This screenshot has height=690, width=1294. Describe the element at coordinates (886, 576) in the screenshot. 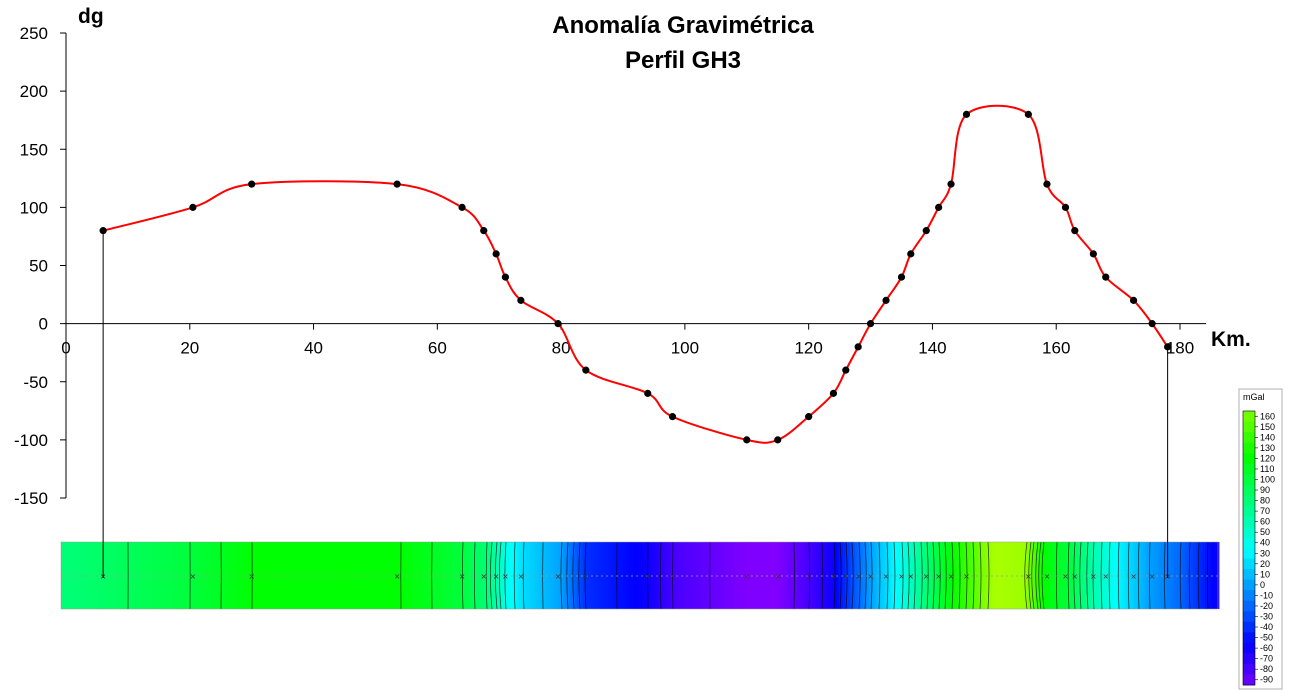

I see `strip-station-mark: ×` at that location.